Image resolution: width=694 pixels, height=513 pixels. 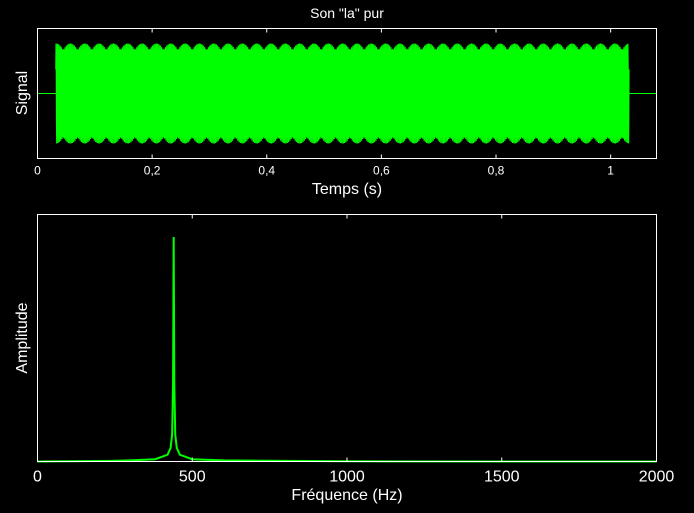 What do you see at coordinates (347, 13) in the screenshot?
I see `time-chart-title: Son "la" pur` at bounding box center [347, 13].